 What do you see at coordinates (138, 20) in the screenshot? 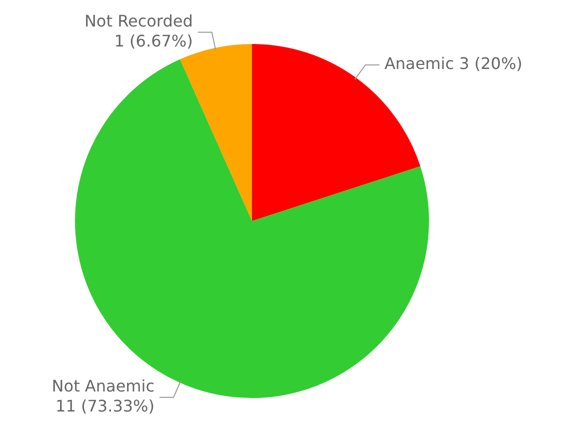
I see `slice-label: Not Recorded` at bounding box center [138, 20].